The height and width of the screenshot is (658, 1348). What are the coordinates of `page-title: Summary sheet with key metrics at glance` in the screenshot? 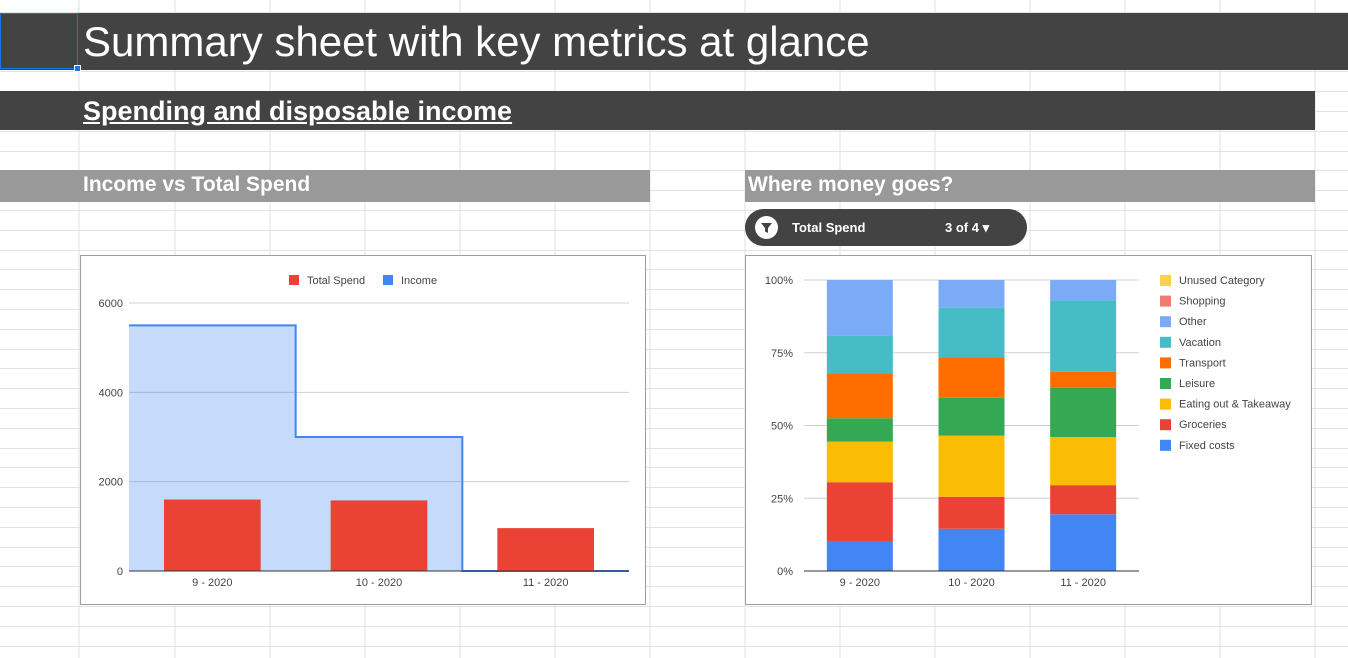 It's located at (476, 41).